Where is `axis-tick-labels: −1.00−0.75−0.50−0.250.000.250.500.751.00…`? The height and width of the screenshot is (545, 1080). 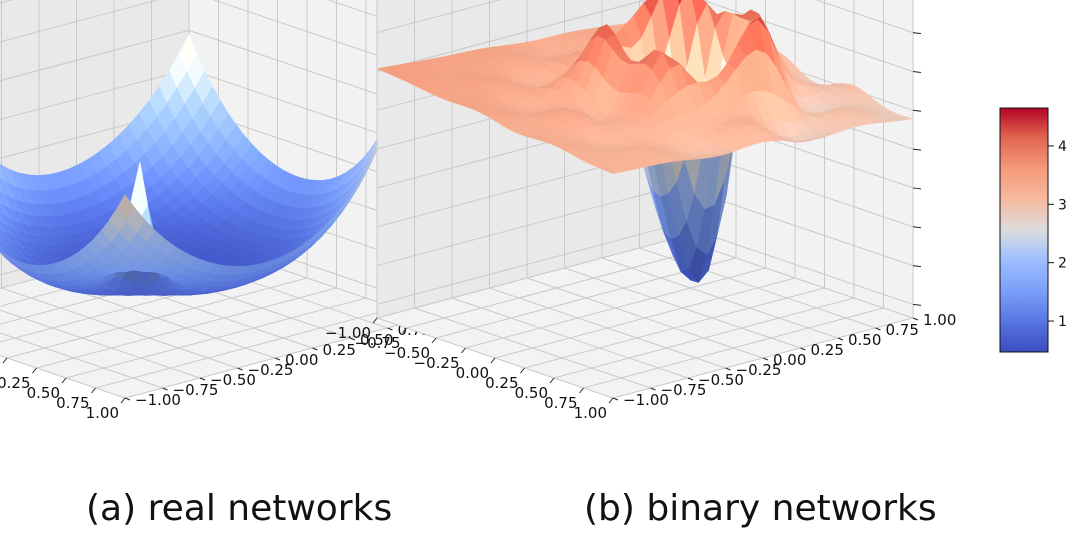 axis-tick-labels: −1.00−0.75−0.50−0.250.000.250.500.751.00… is located at coordinates (640, 366).